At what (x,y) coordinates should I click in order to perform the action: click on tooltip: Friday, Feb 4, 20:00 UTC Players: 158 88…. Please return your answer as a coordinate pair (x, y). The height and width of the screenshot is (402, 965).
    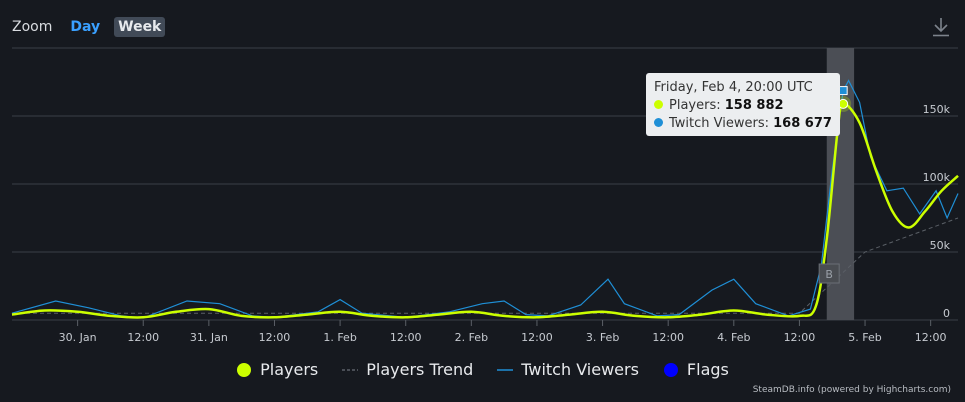
    Looking at the image, I should click on (743, 104).